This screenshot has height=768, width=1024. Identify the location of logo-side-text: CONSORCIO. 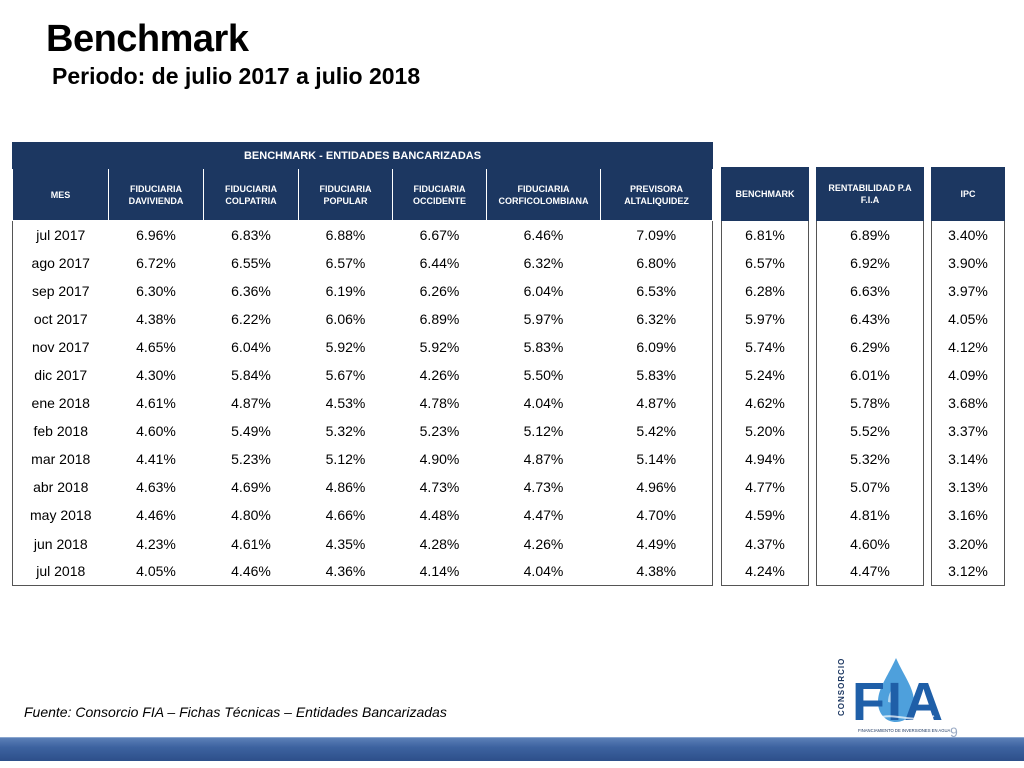
(841, 687).